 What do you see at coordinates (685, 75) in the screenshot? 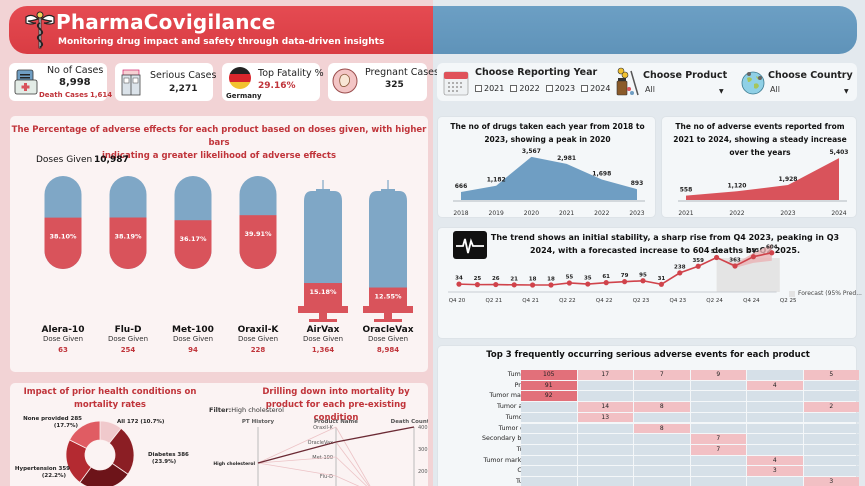
I see `product-filter-title: Choose Product` at bounding box center [685, 75].